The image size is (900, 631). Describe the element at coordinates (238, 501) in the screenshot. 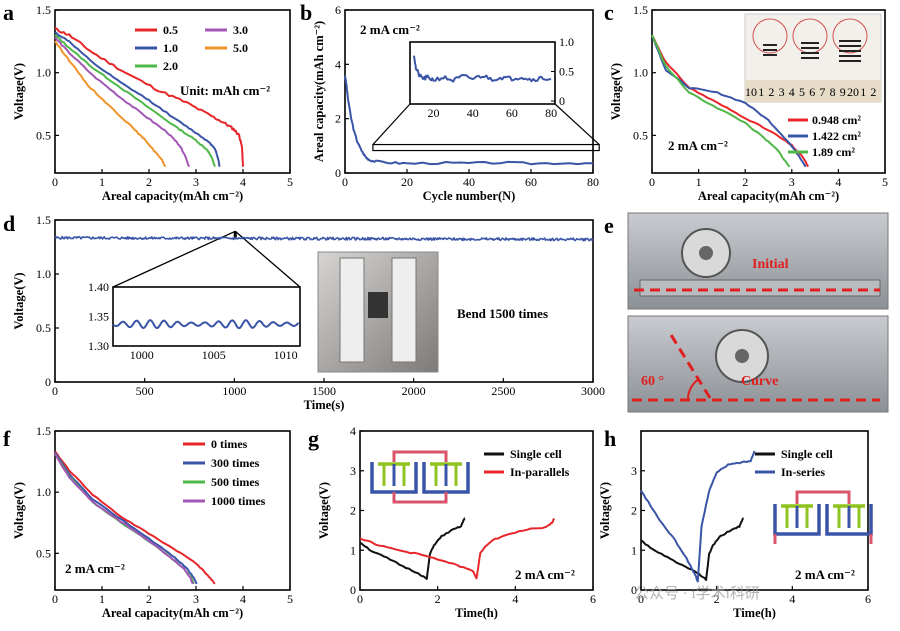

I see `legend-label-f: 1000 times` at that location.